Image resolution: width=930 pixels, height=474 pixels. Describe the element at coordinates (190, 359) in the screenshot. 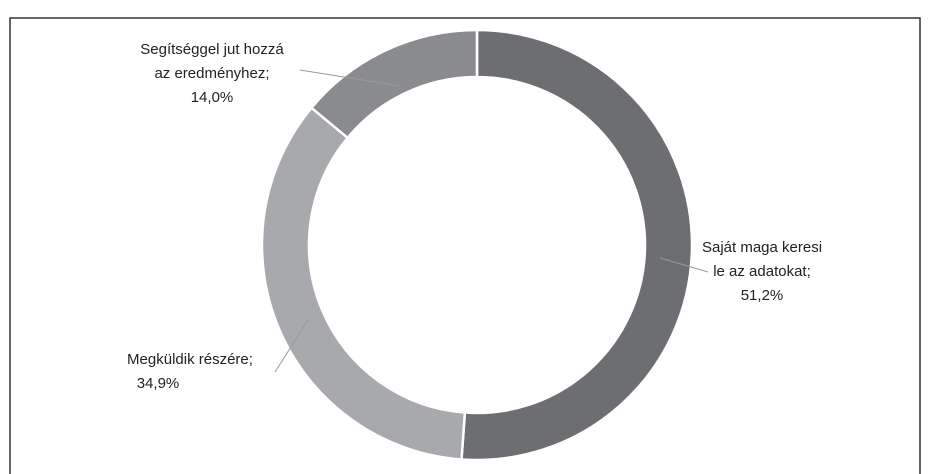

I see `segment-label: Megküldik részére;` at that location.